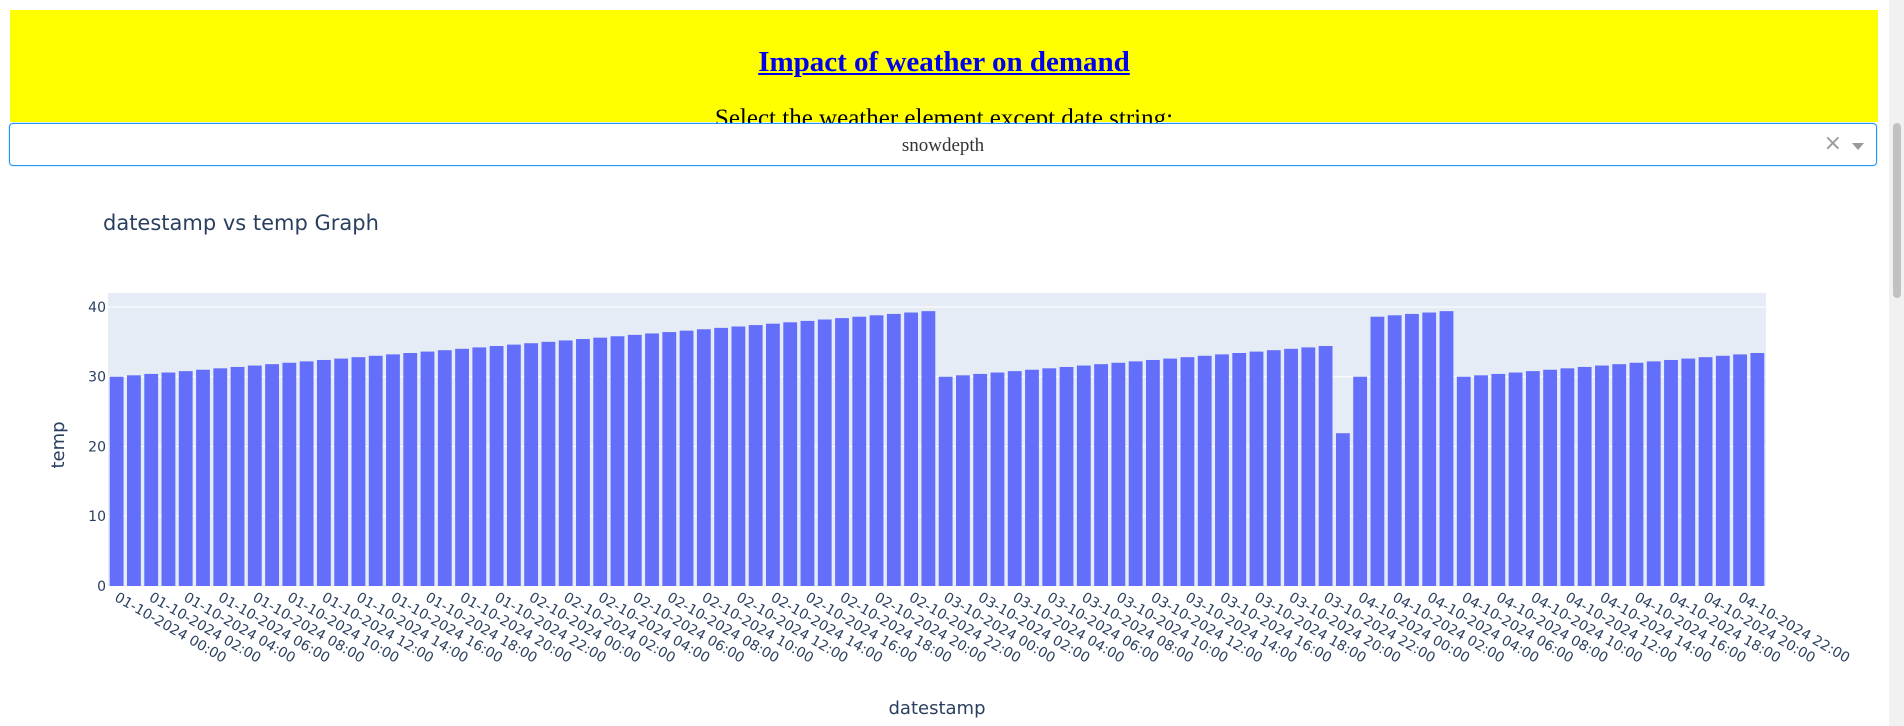  I want to click on chevron-down-icon, so click(1858, 146).